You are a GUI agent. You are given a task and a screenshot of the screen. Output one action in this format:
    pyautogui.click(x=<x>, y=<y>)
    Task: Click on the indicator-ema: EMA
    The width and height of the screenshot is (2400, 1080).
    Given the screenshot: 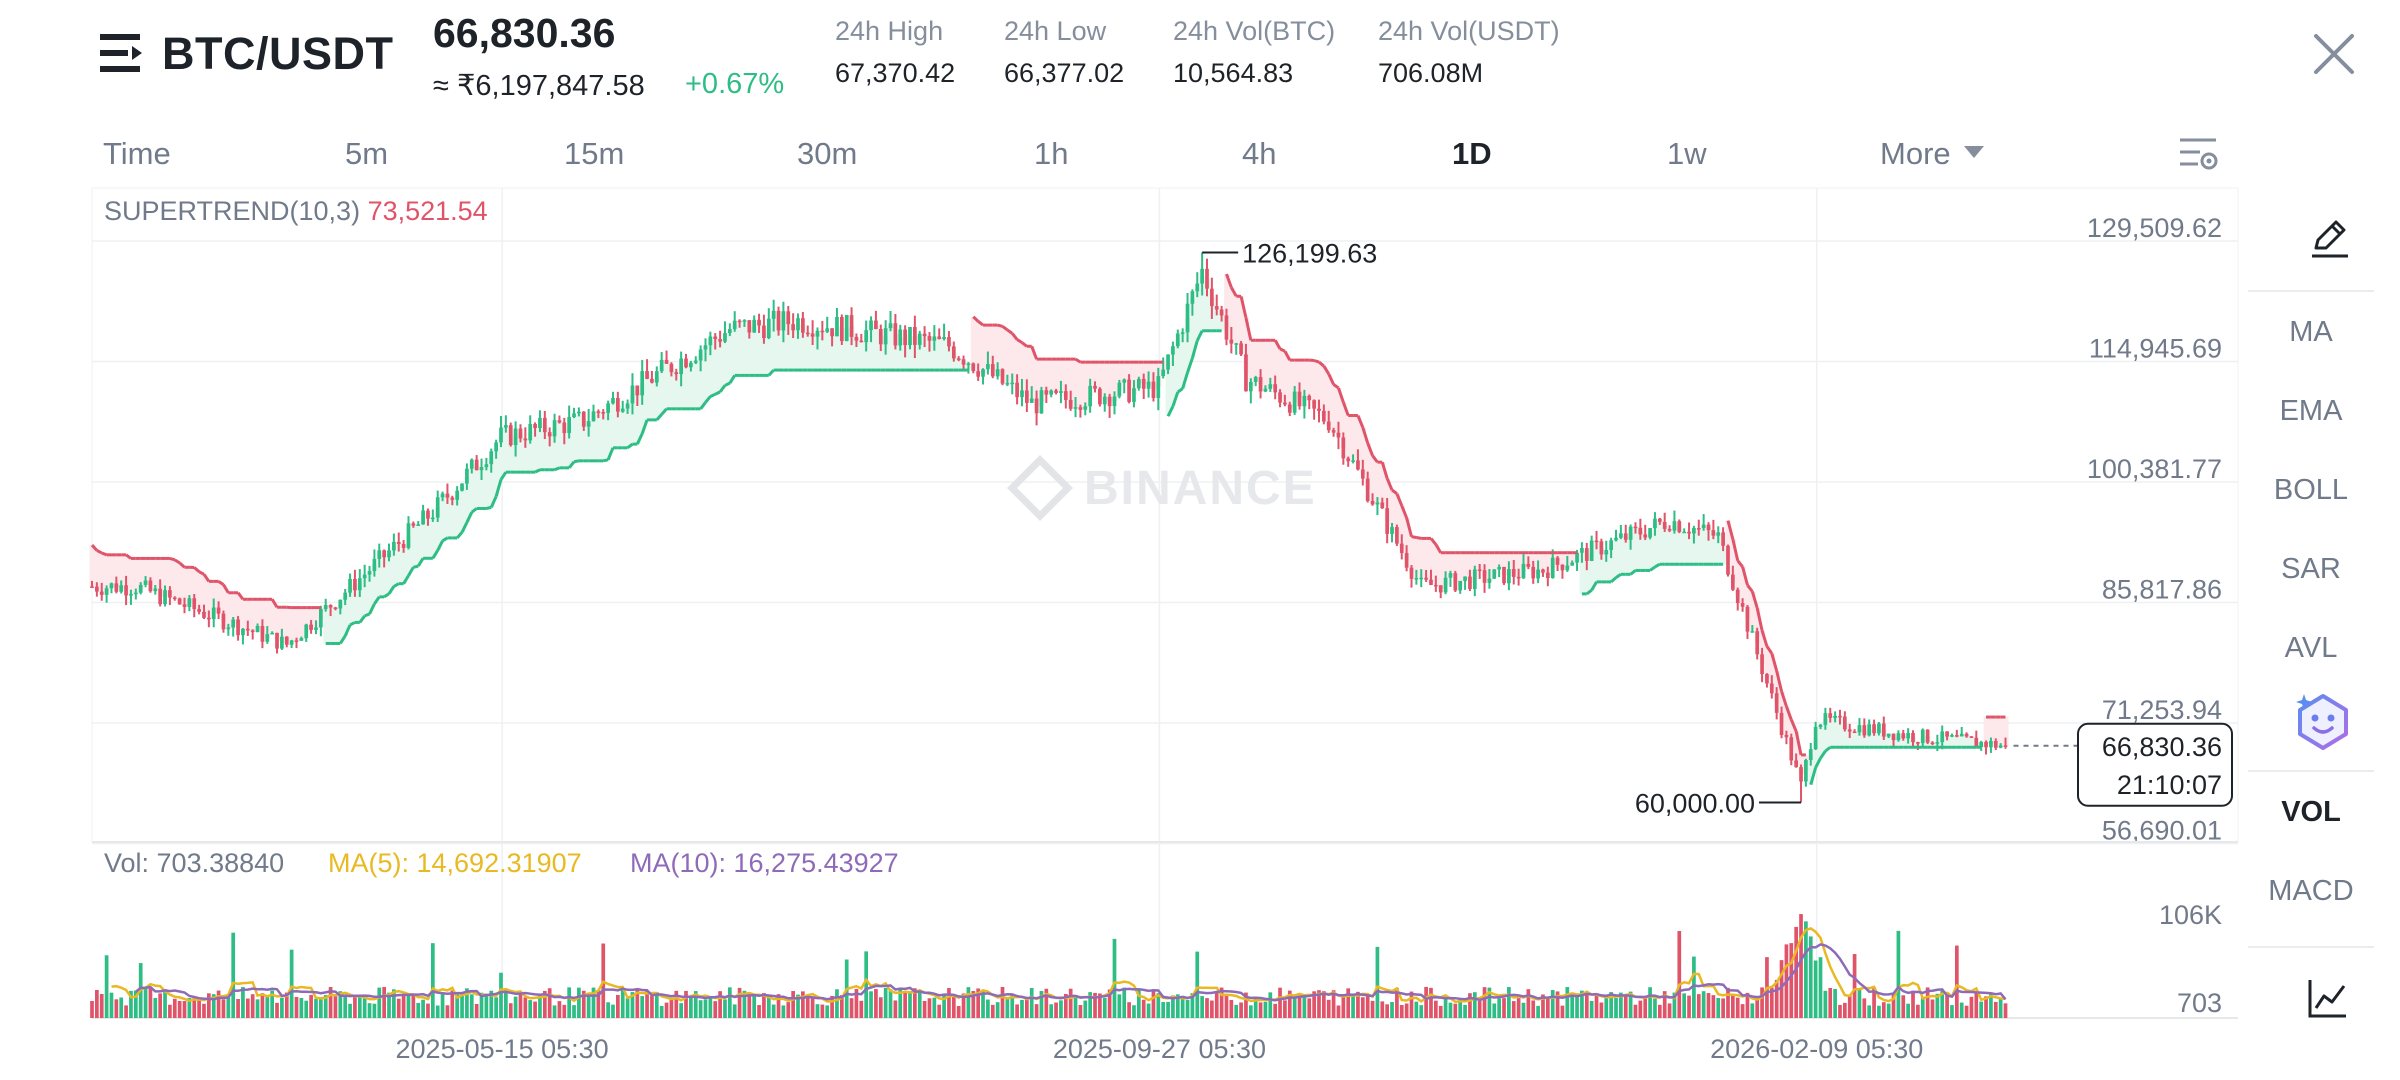 What is the action you would take?
    pyautogui.click(x=2311, y=411)
    